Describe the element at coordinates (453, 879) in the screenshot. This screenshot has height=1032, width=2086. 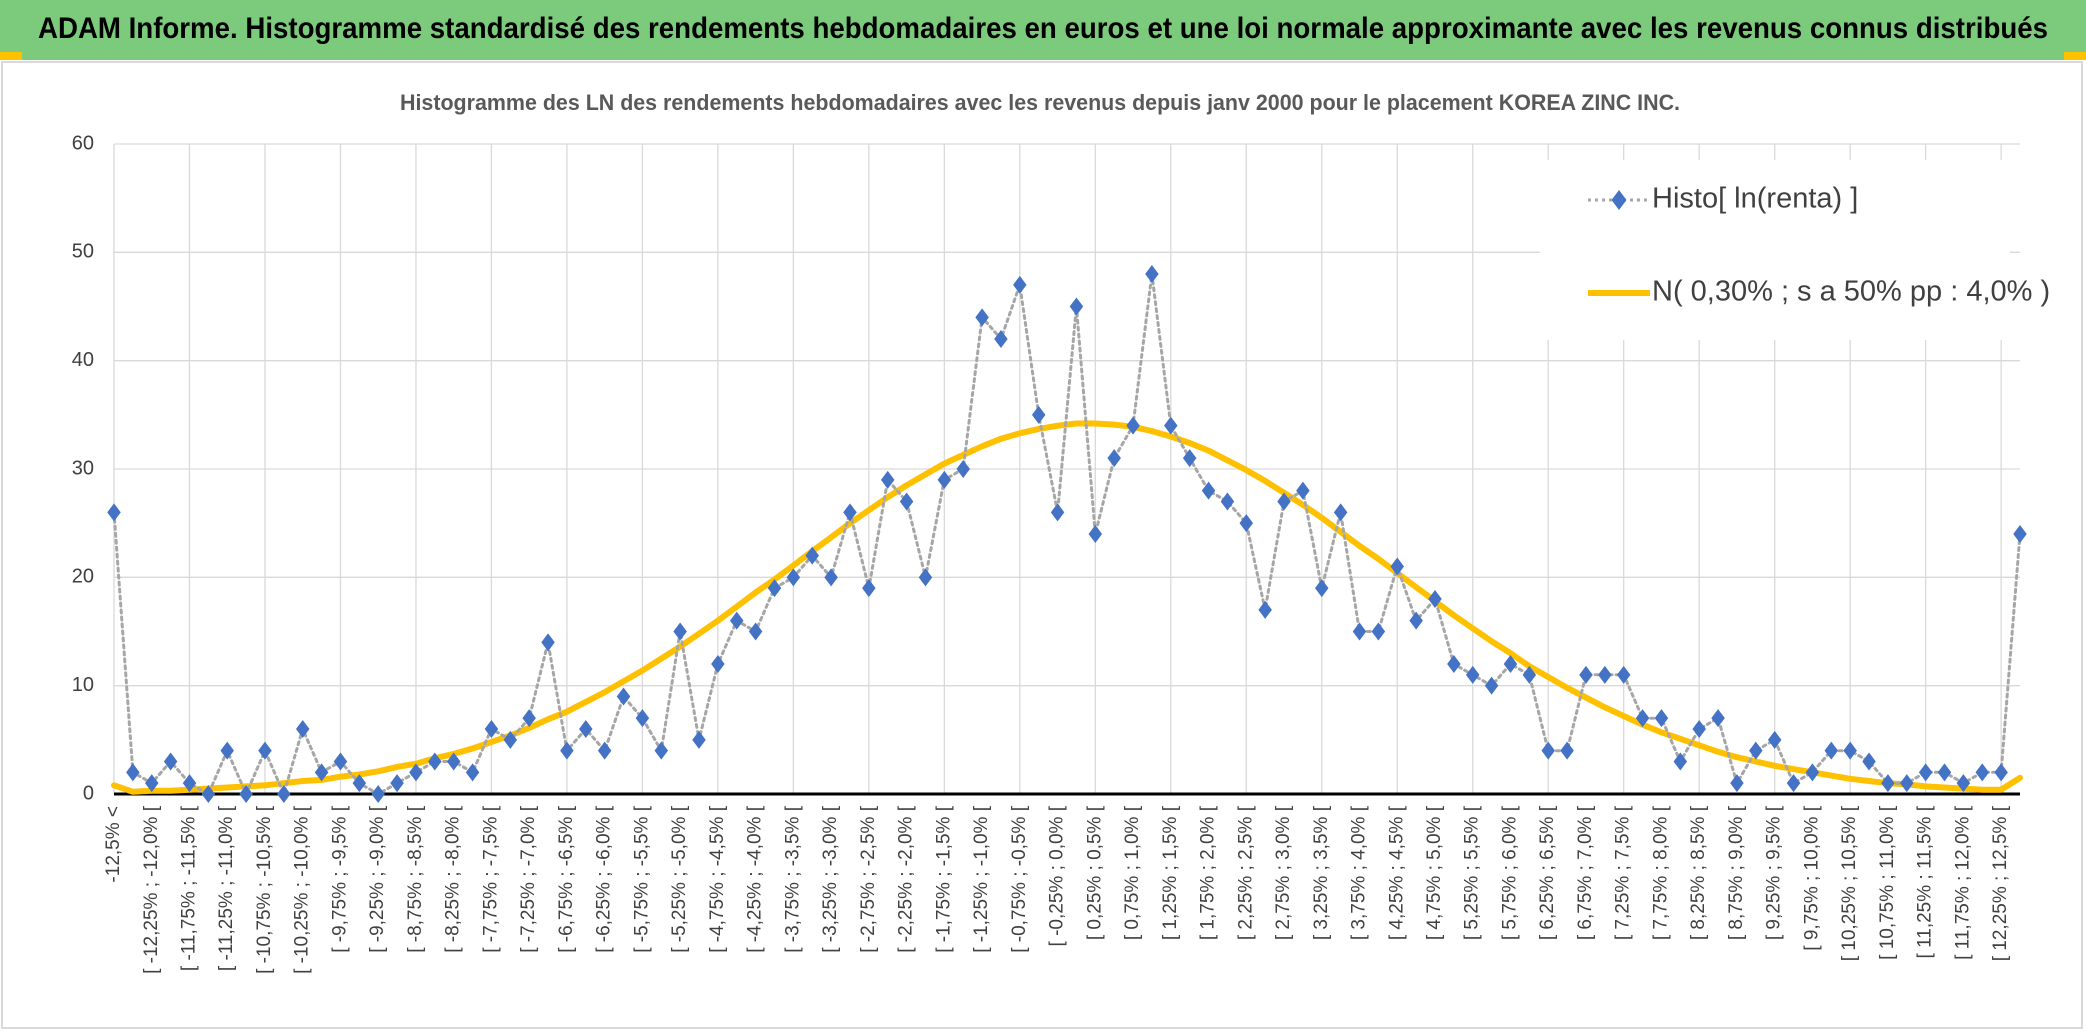
I see `x-tick-label: [ -8,25% ; -8,0% [` at that location.